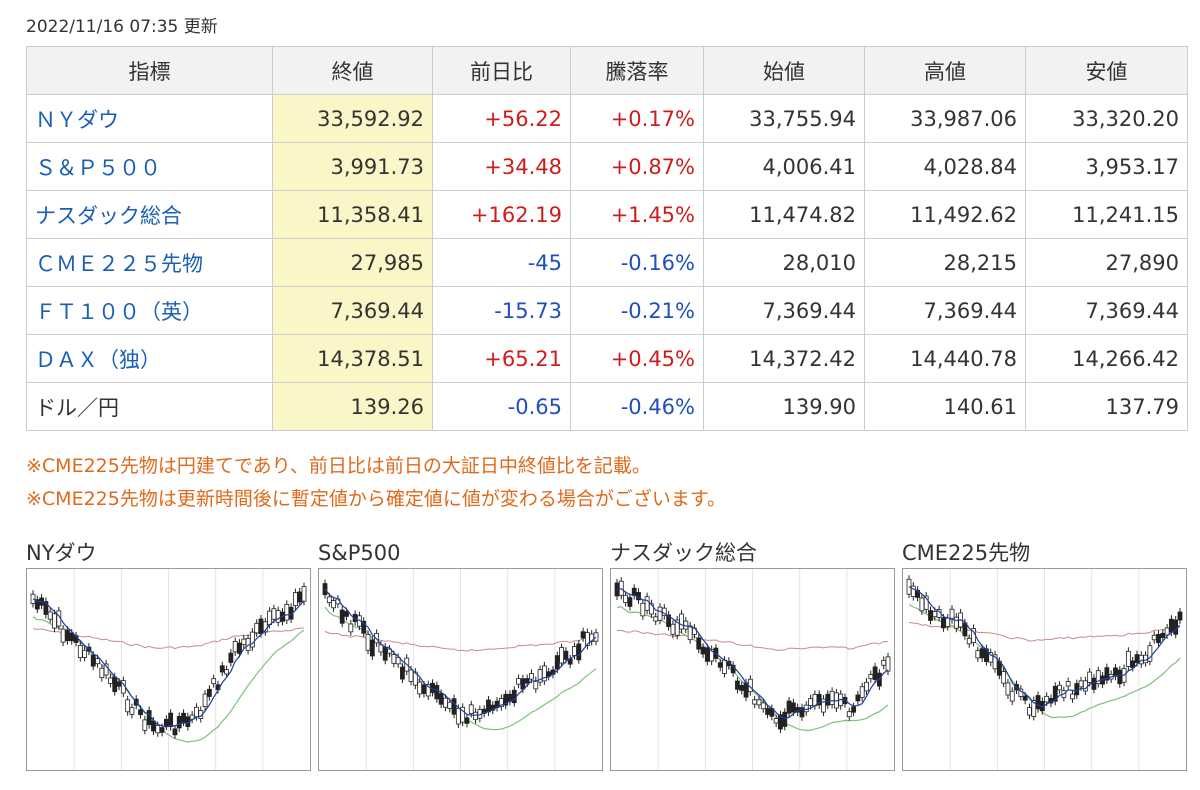 This screenshot has width=1200, height=790. I want to click on change-value: +162.19, so click(501, 214).